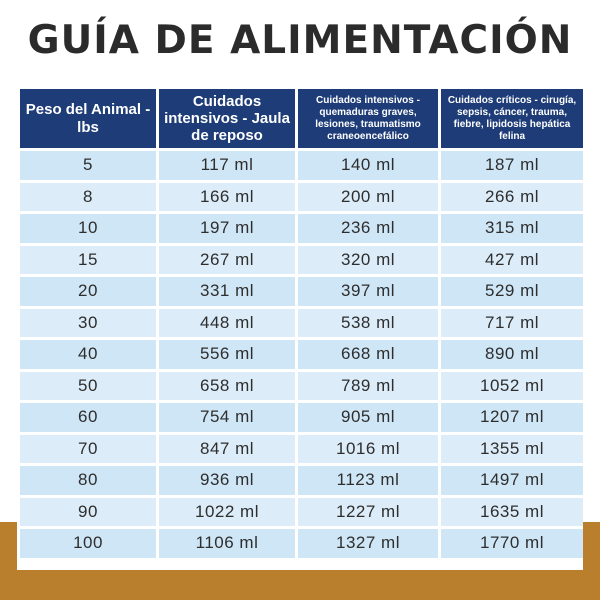 The height and width of the screenshot is (600, 600). What do you see at coordinates (227, 165) in the screenshot?
I see `intensive-rest-cell: 117 ml` at bounding box center [227, 165].